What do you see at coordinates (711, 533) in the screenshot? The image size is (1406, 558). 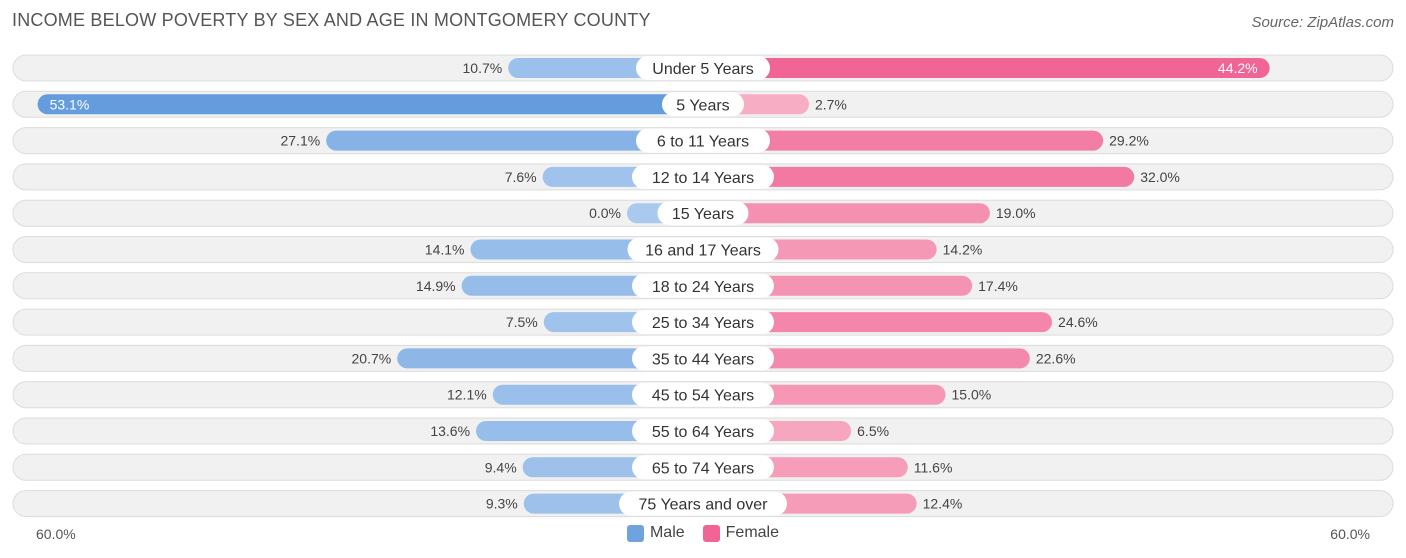 I see `legend-swatch-female` at bounding box center [711, 533].